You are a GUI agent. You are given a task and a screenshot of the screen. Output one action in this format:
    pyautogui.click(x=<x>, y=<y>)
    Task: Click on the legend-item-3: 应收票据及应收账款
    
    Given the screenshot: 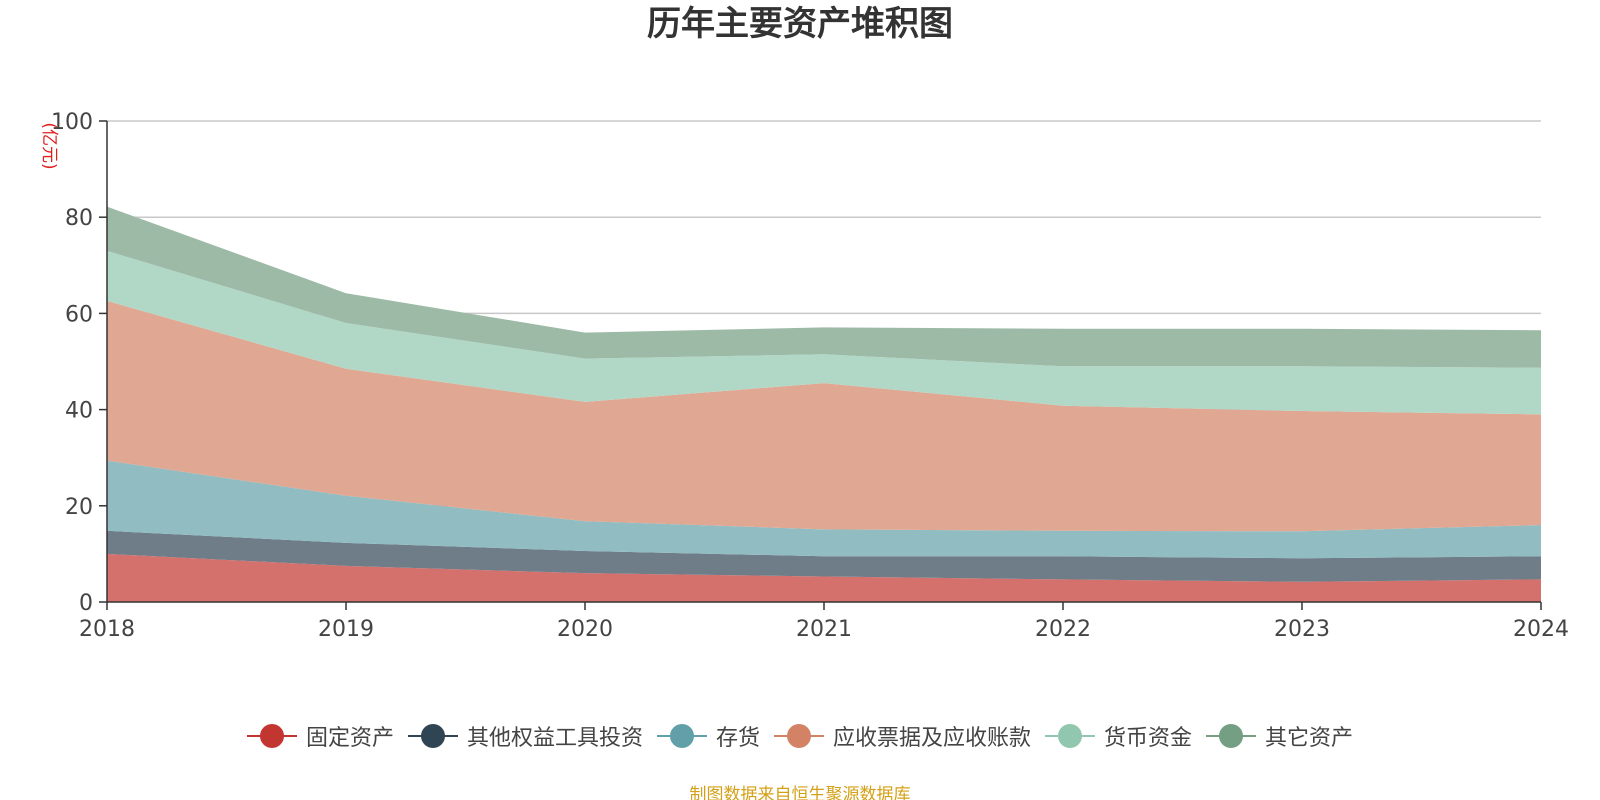 What is the action you would take?
    pyautogui.click(x=902, y=736)
    